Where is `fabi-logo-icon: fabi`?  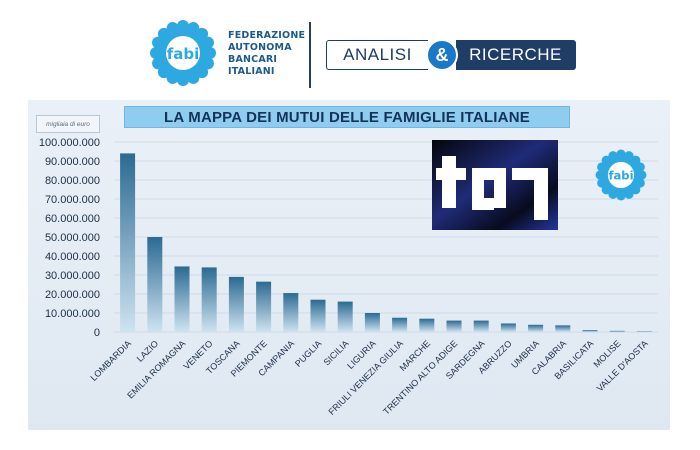
fabi-logo-icon: fabi is located at coordinates (183, 53).